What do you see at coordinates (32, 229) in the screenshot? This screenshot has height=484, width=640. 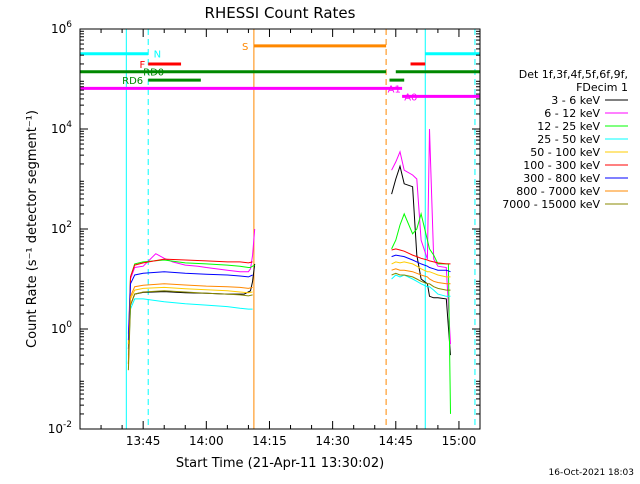 I see `y-axis-label: Count Rate (s⁻¹ detector segment⁻¹)` at bounding box center [32, 229].